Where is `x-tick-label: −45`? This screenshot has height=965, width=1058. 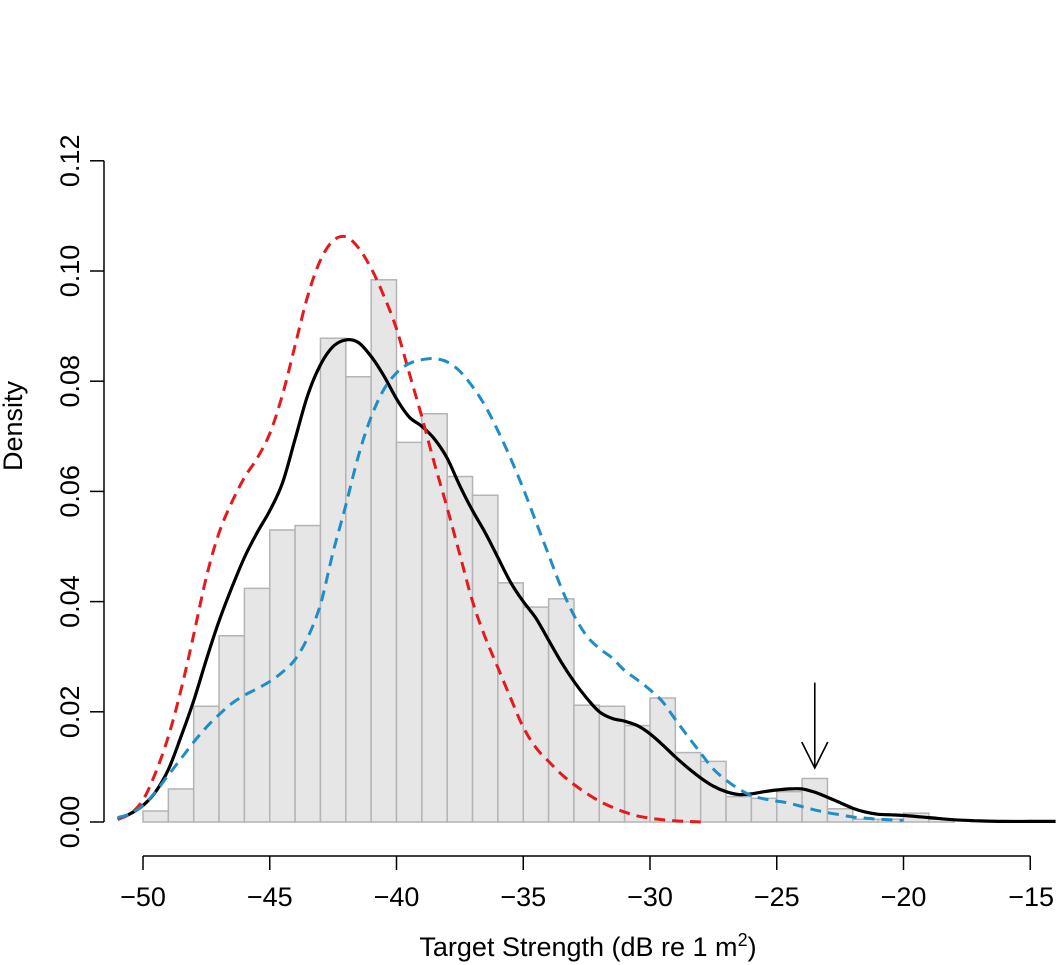
x-tick-label: −45 is located at coordinates (270, 897).